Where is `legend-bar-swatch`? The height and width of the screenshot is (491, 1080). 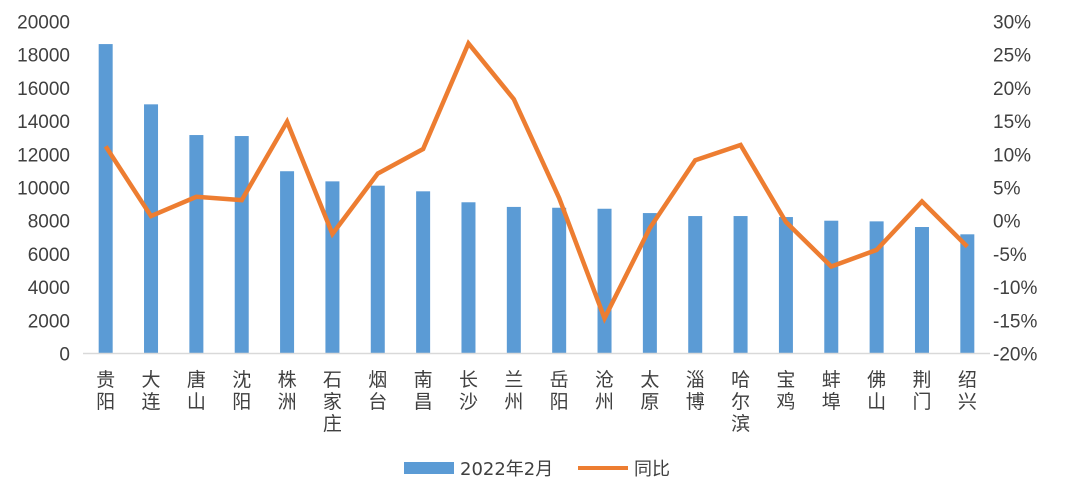 legend-bar-swatch is located at coordinates (429, 468).